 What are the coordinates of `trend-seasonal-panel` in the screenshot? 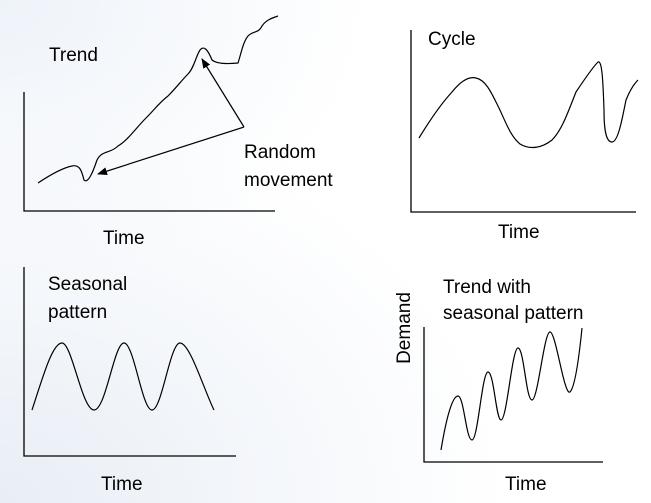 It's located at (513, 395).